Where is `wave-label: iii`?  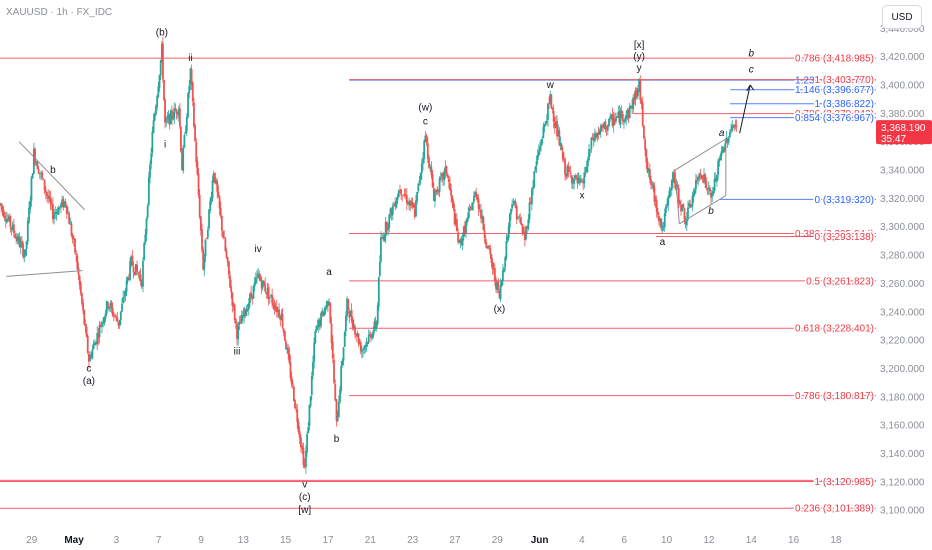 wave-label: iii is located at coordinates (237, 351).